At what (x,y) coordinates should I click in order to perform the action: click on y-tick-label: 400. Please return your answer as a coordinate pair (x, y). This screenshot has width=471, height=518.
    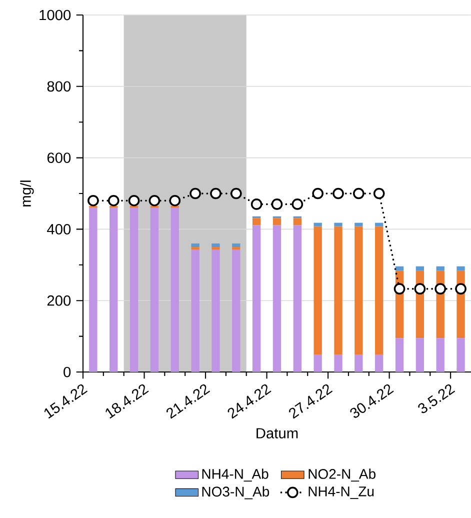
    Looking at the image, I should click on (59, 229).